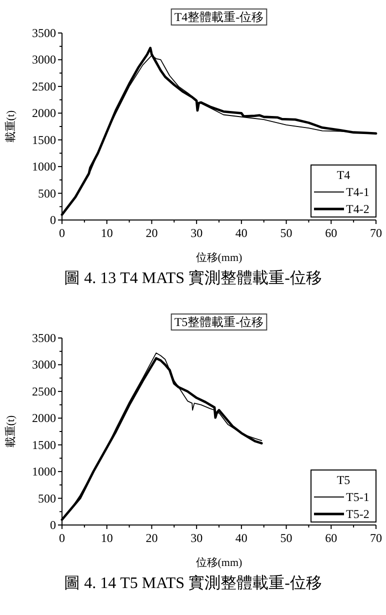 The width and height of the screenshot is (386, 615). Describe the element at coordinates (193, 278) in the screenshot. I see `caption: 圖 4. 13 T4 MATS 實測整體載重-位移` at that location.